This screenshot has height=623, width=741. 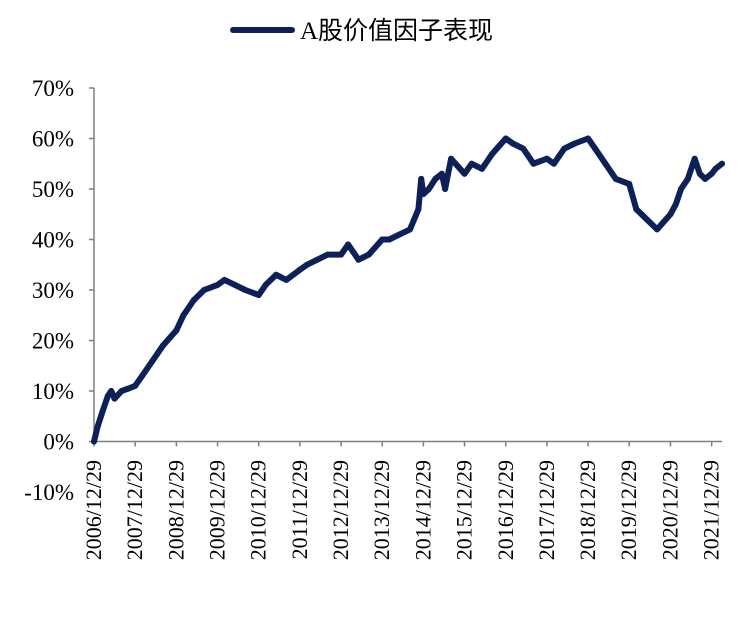 I want to click on x-tick-label: 2013/12/29, so click(x=381, y=510).